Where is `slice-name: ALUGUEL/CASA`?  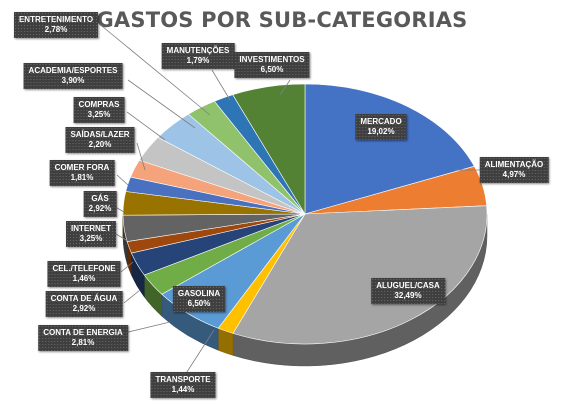 slice-name: ALUGUEL/CASA is located at coordinates (408, 285).